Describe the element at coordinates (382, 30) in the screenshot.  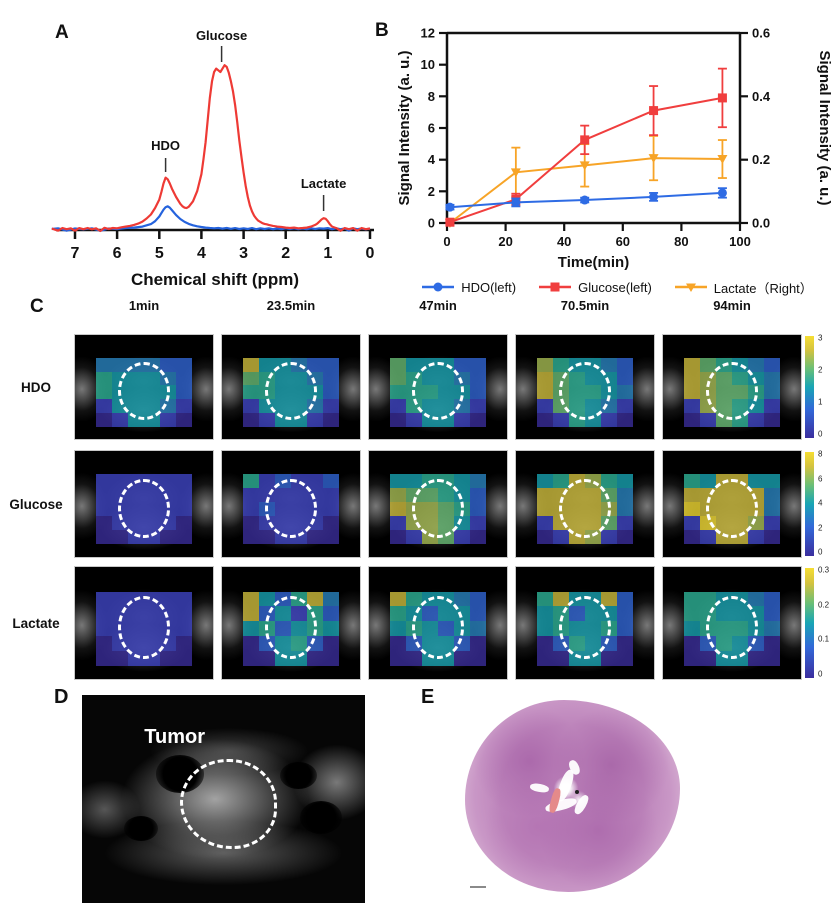
I see `panel-b-label: B` at that location.